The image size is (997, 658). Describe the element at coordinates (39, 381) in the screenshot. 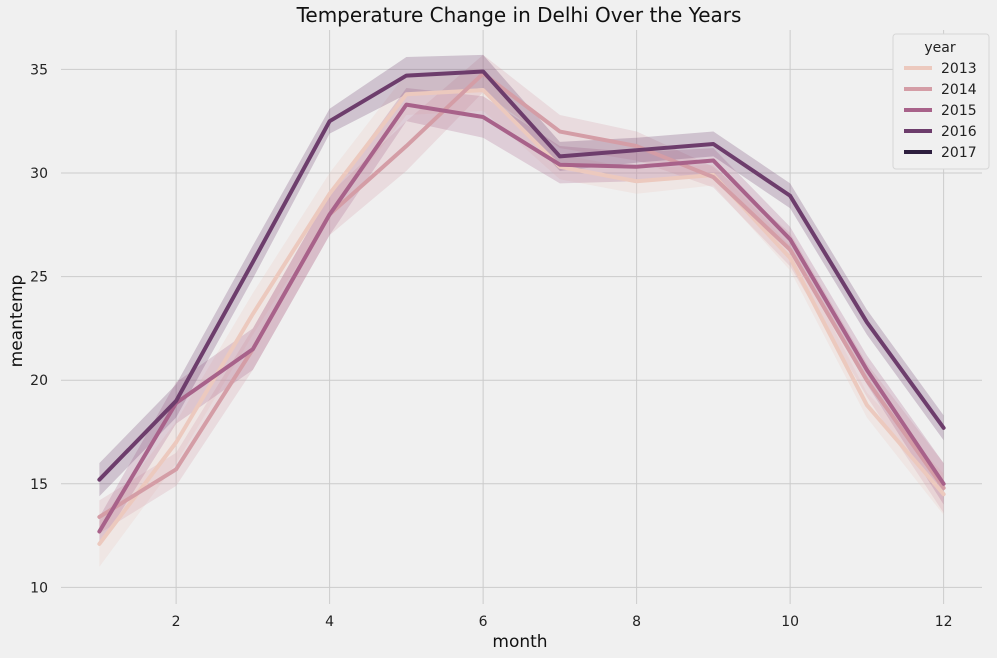

I see `y-tick-label: 20` at that location.